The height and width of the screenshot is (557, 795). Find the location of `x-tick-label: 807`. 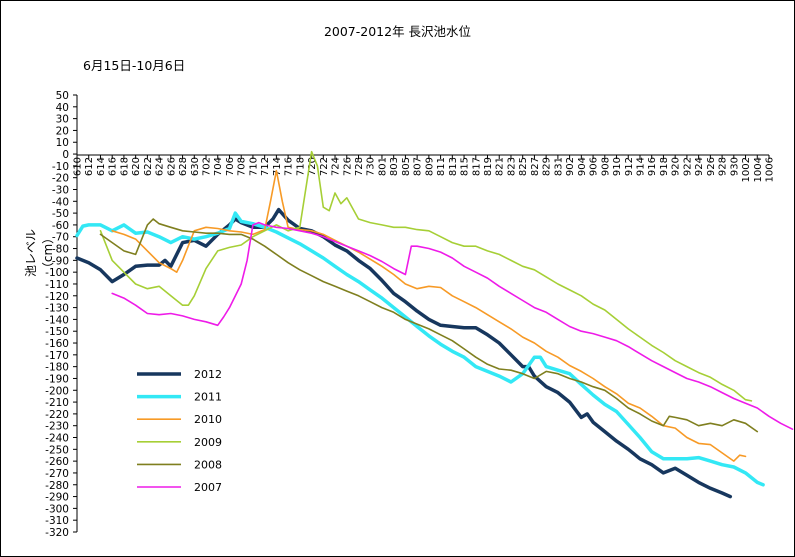

x-tick-label: 807 is located at coordinates (418, 166).